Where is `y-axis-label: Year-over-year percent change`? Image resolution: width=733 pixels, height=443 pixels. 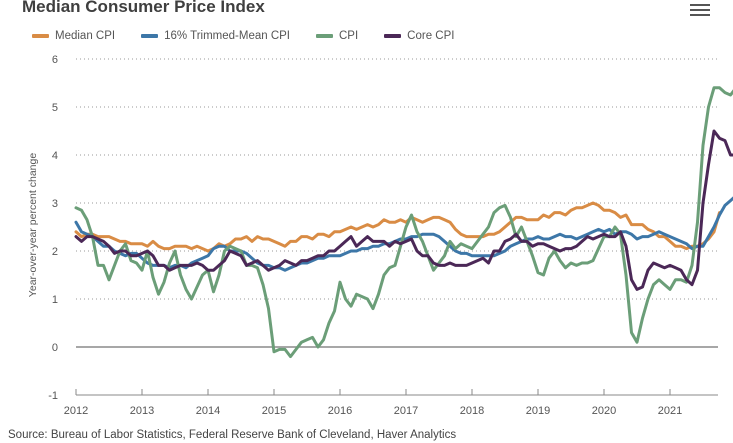
y-axis-label: Year-over-year percent change is located at coordinates (33, 225).